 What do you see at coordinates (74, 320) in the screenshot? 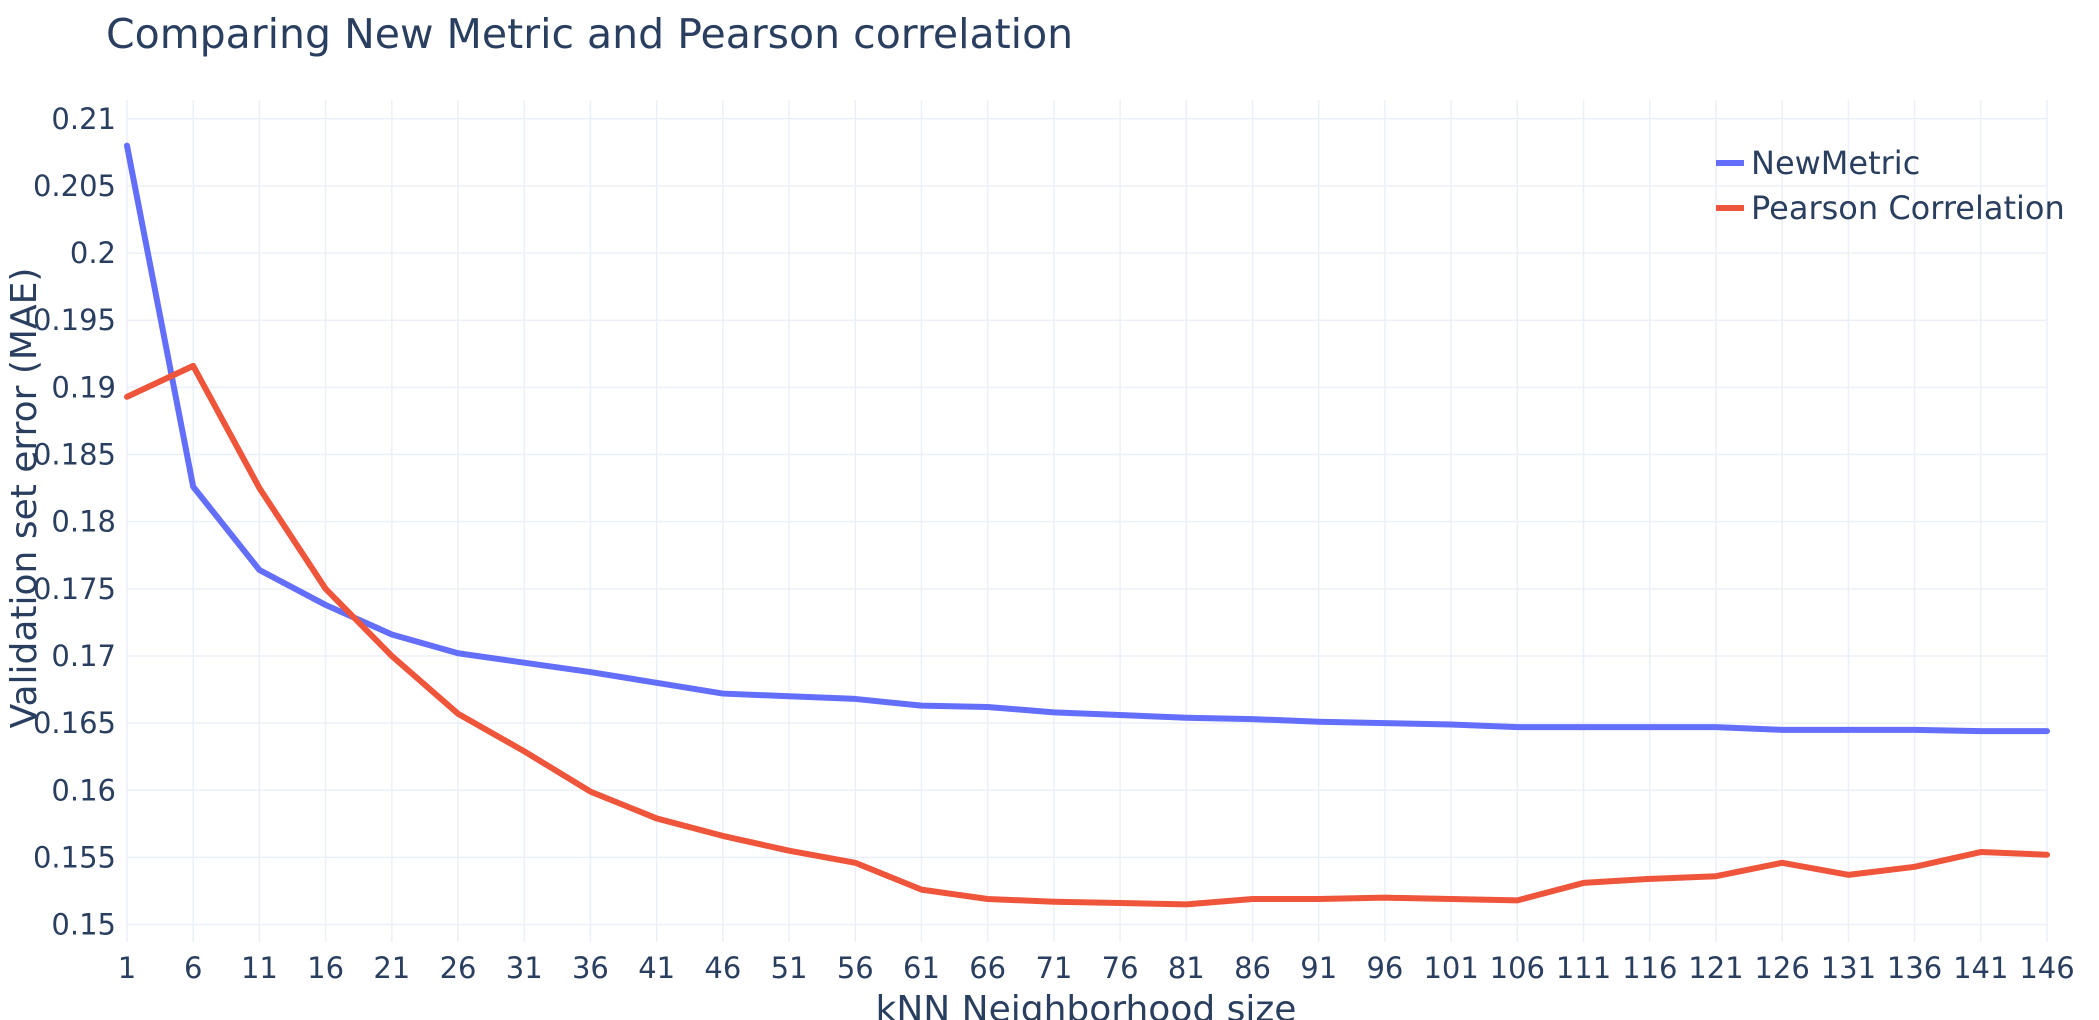
I see `y-tick-label: 0.195` at bounding box center [74, 320].